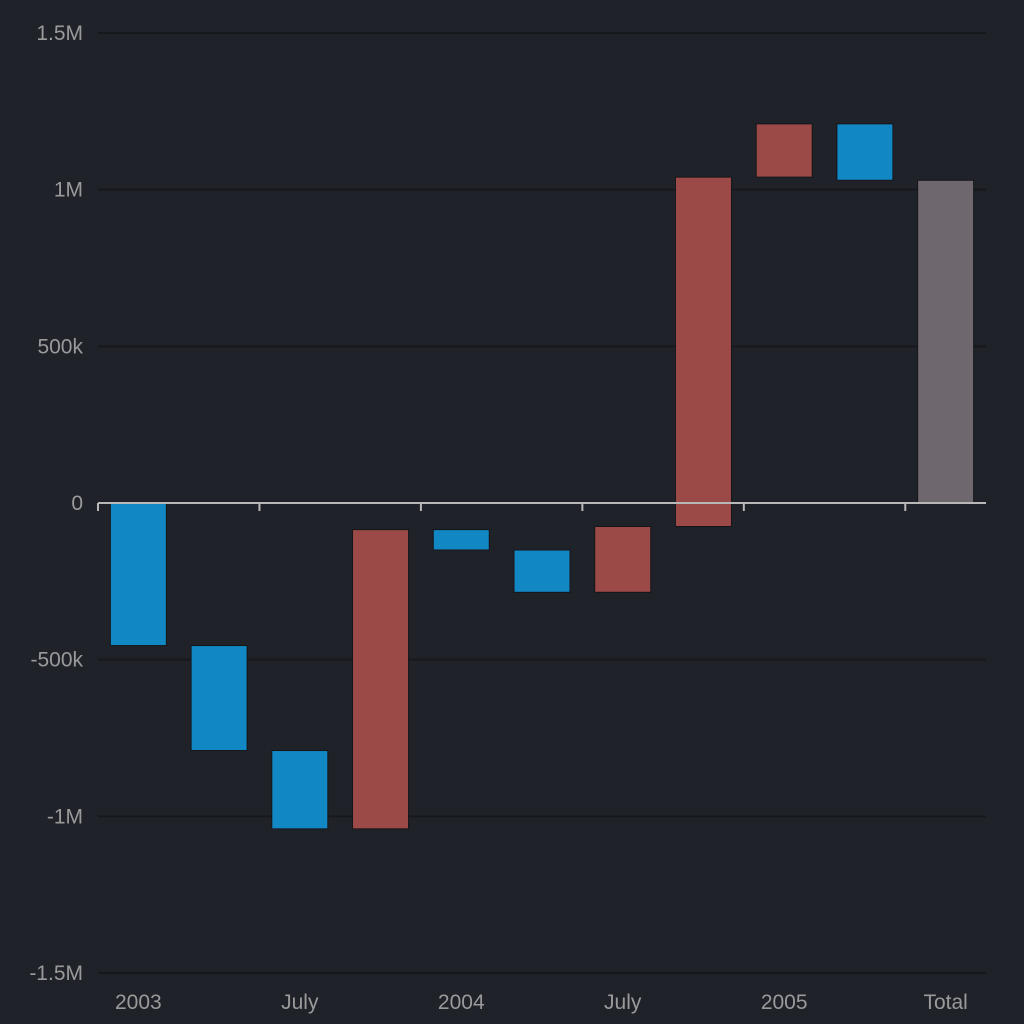 Image resolution: width=1024 pixels, height=1024 pixels. Describe the element at coordinates (945, 1002) in the screenshot. I see `x-tick-label: Total` at that location.